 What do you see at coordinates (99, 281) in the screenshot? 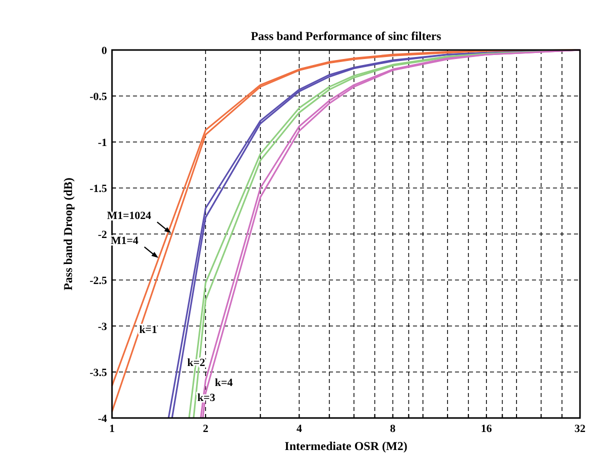
I see `y-tick-label: -2.5` at bounding box center [99, 281].